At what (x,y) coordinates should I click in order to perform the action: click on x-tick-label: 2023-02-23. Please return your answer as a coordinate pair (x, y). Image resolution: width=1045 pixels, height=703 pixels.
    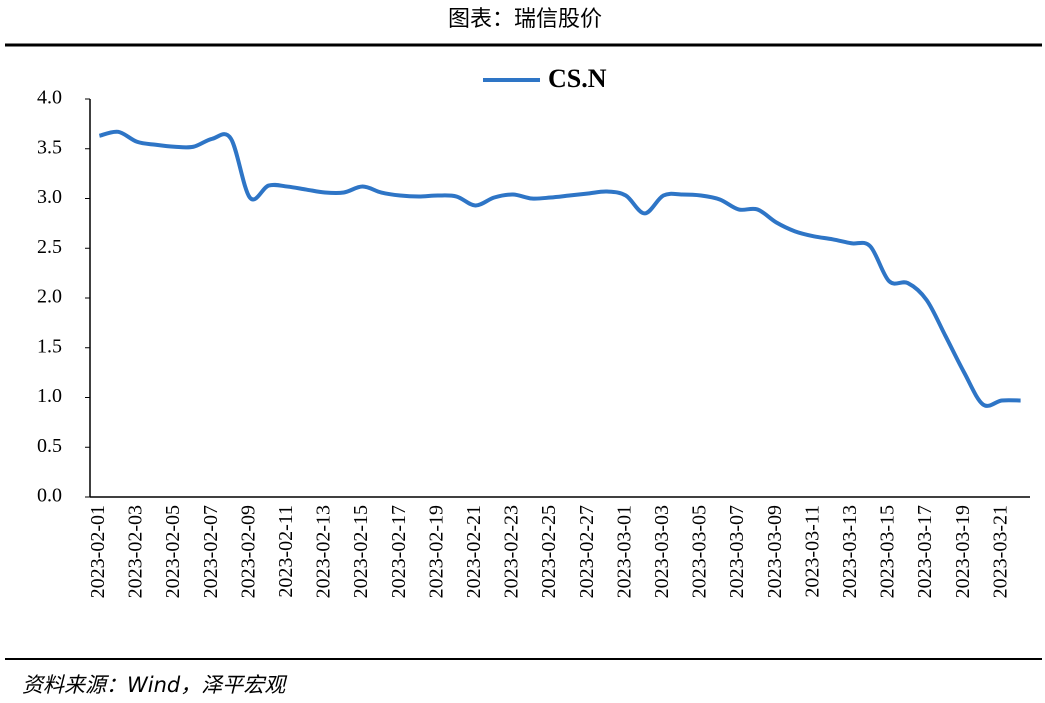
    Looking at the image, I should click on (512, 551).